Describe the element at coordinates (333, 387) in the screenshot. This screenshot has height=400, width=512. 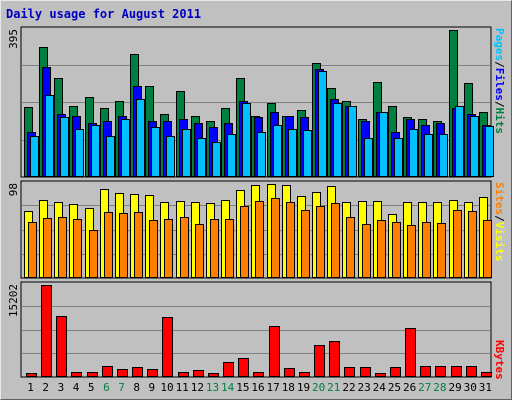
I see `x-tick-label-21: 21` at that location.